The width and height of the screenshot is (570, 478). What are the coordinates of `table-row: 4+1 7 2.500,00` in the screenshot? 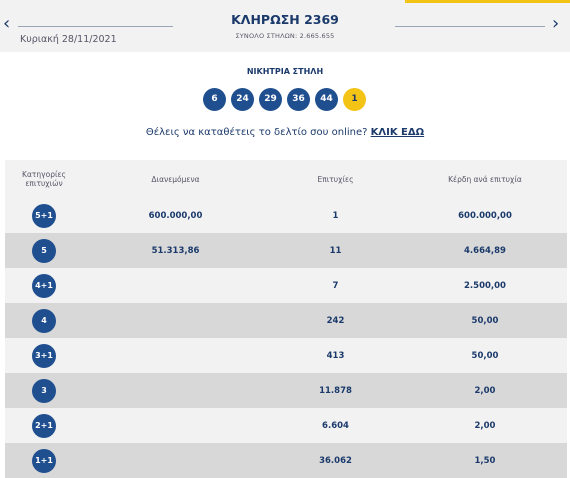 It's located at (286, 285).